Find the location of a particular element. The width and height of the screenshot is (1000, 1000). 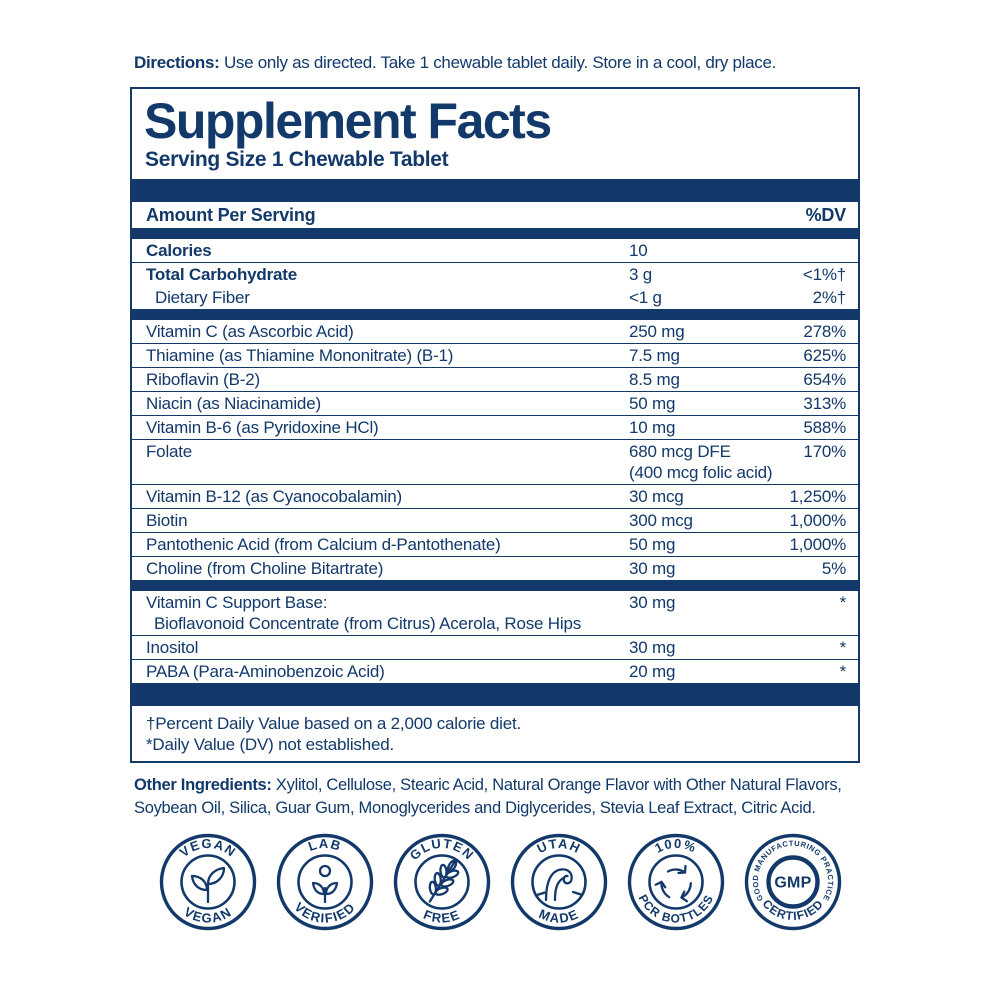

nutrient-dv: 625% is located at coordinates (824, 355).